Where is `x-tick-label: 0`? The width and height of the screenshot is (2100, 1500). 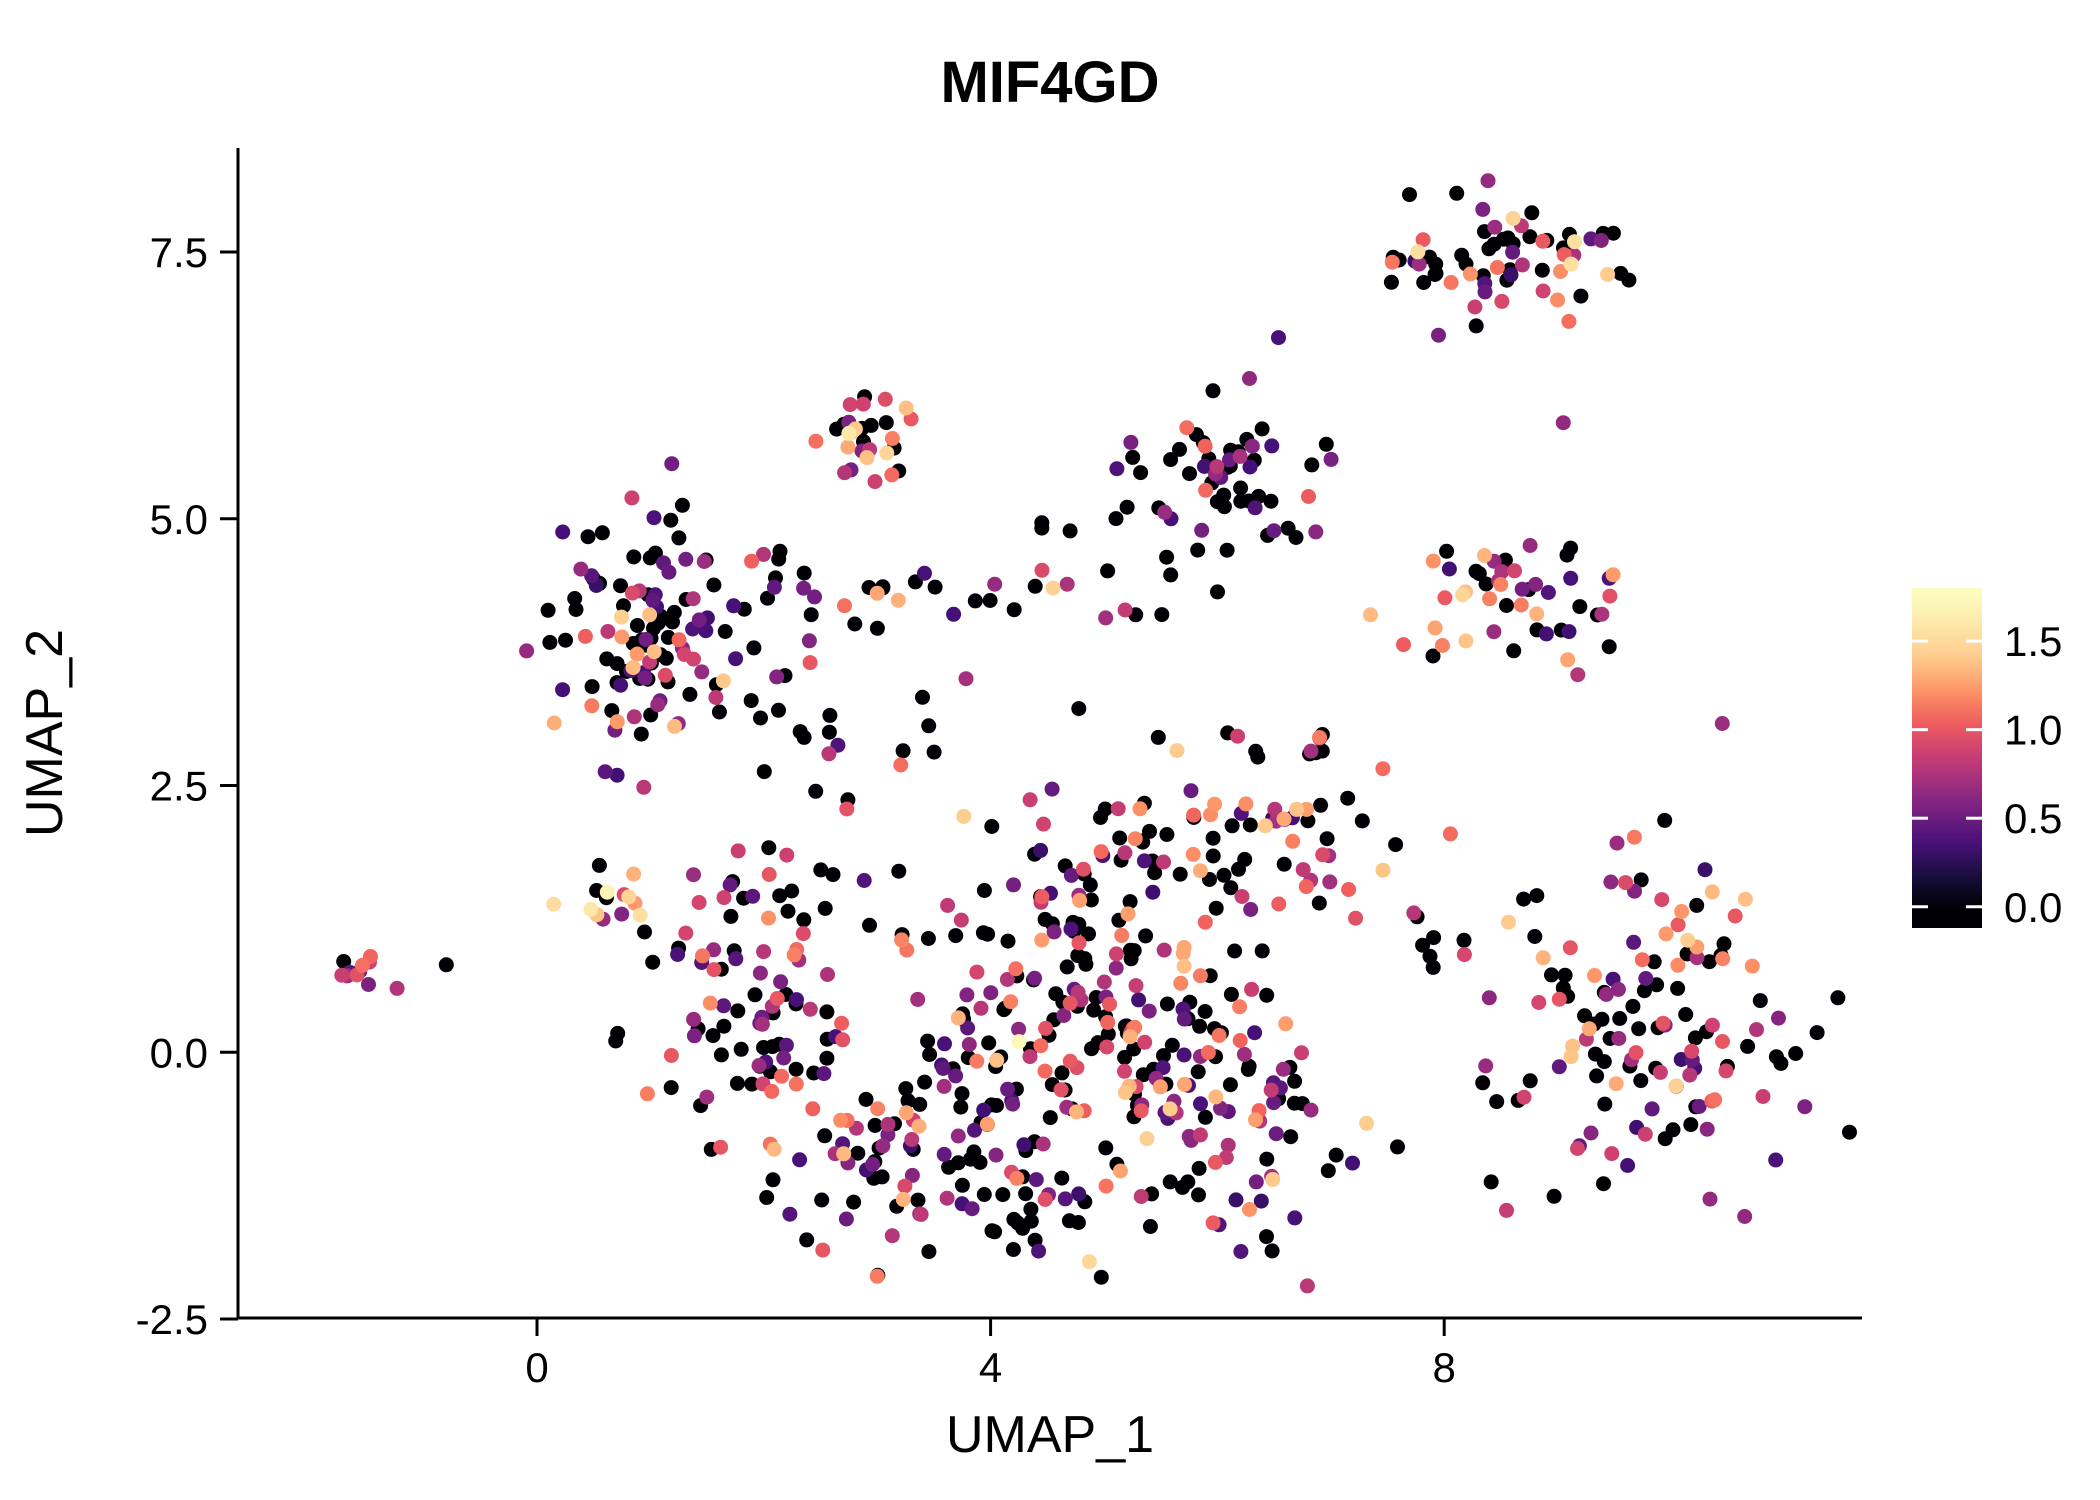 x-tick-label: 0 is located at coordinates (536, 1367).